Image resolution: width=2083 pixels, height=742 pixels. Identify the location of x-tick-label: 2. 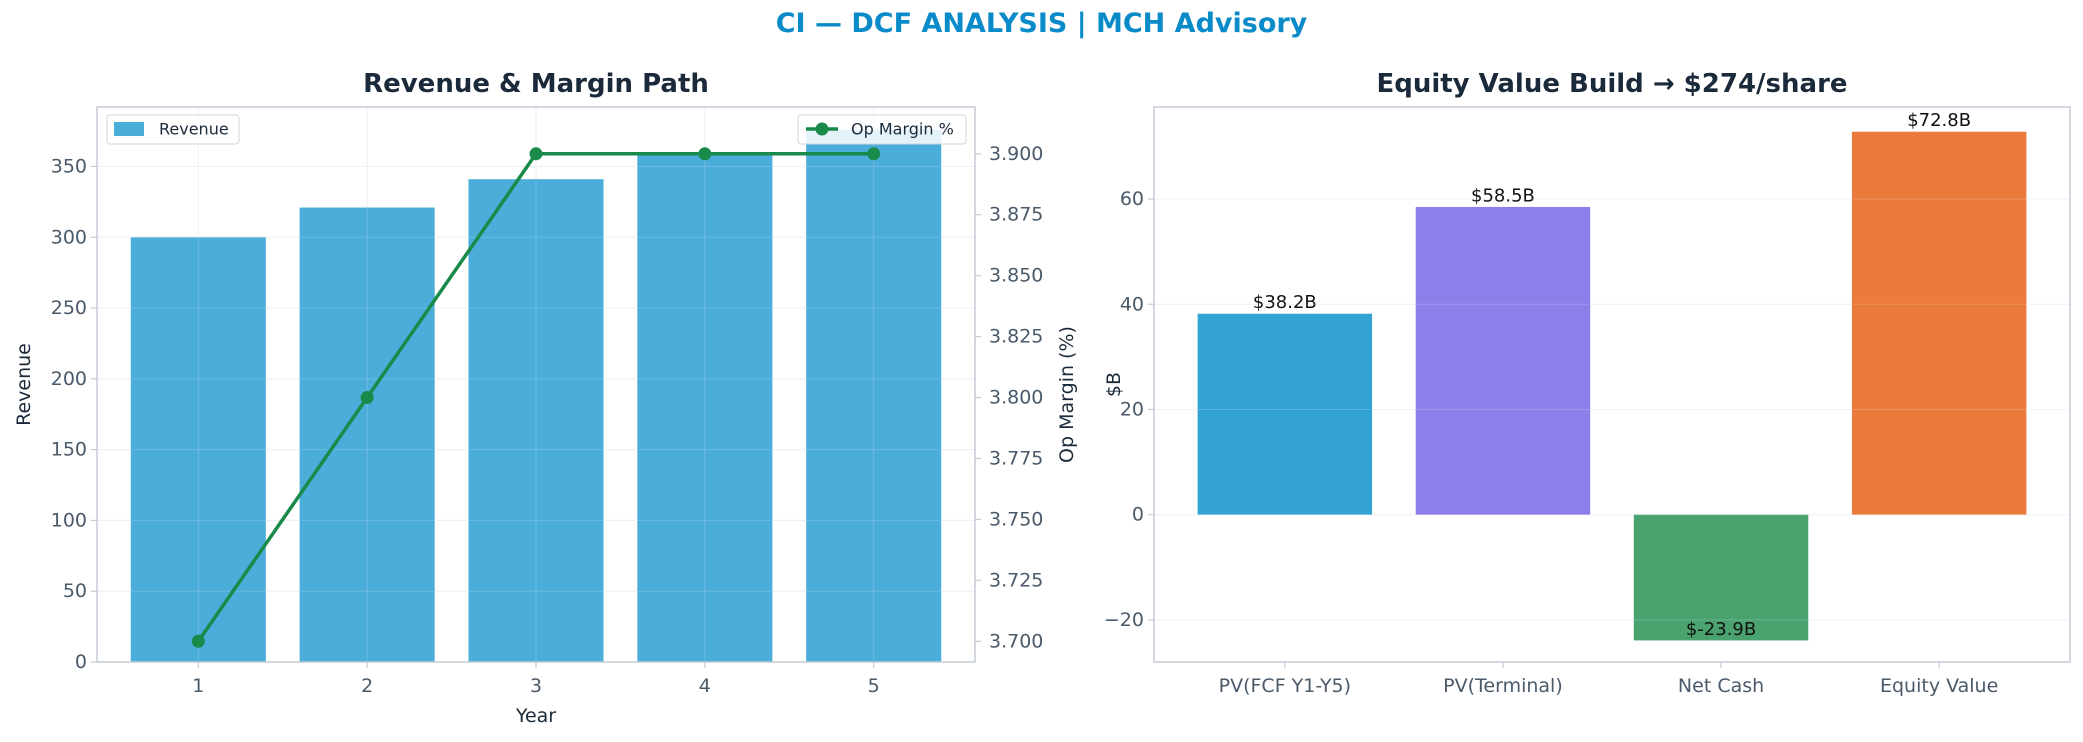
(367, 686).